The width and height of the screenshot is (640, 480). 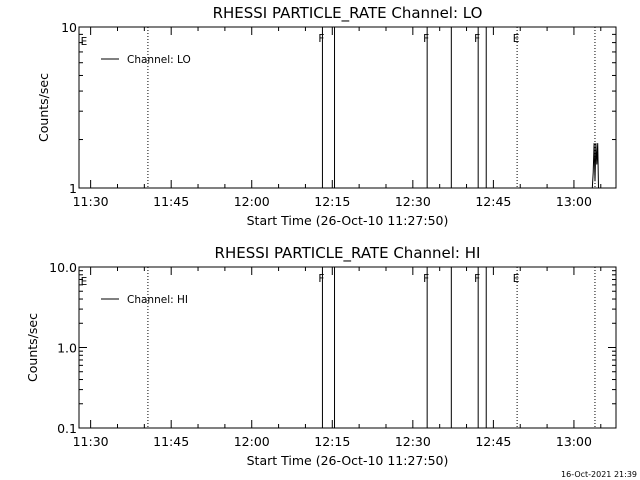 I want to click on hi-x-tick-label: 12:15, so click(x=332, y=441).